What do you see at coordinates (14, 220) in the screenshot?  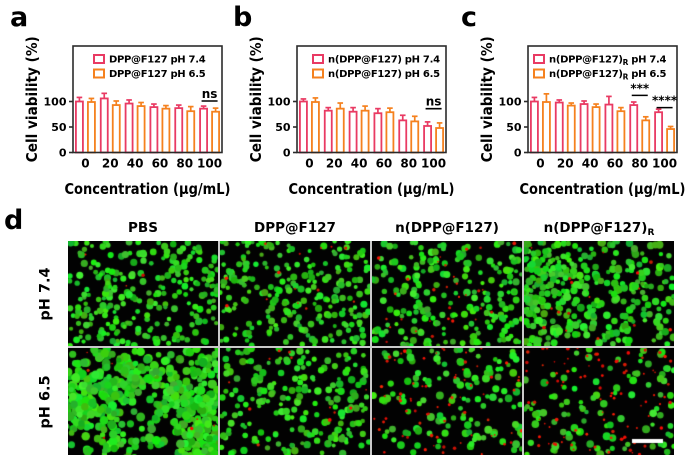 I see `panel-label-d: d` at bounding box center [14, 220].